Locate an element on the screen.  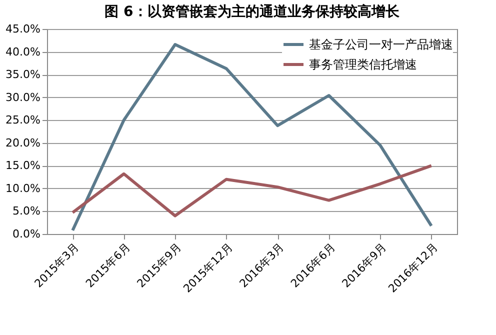
legend-label: 事务管理类信托增速 is located at coordinates (363, 65).